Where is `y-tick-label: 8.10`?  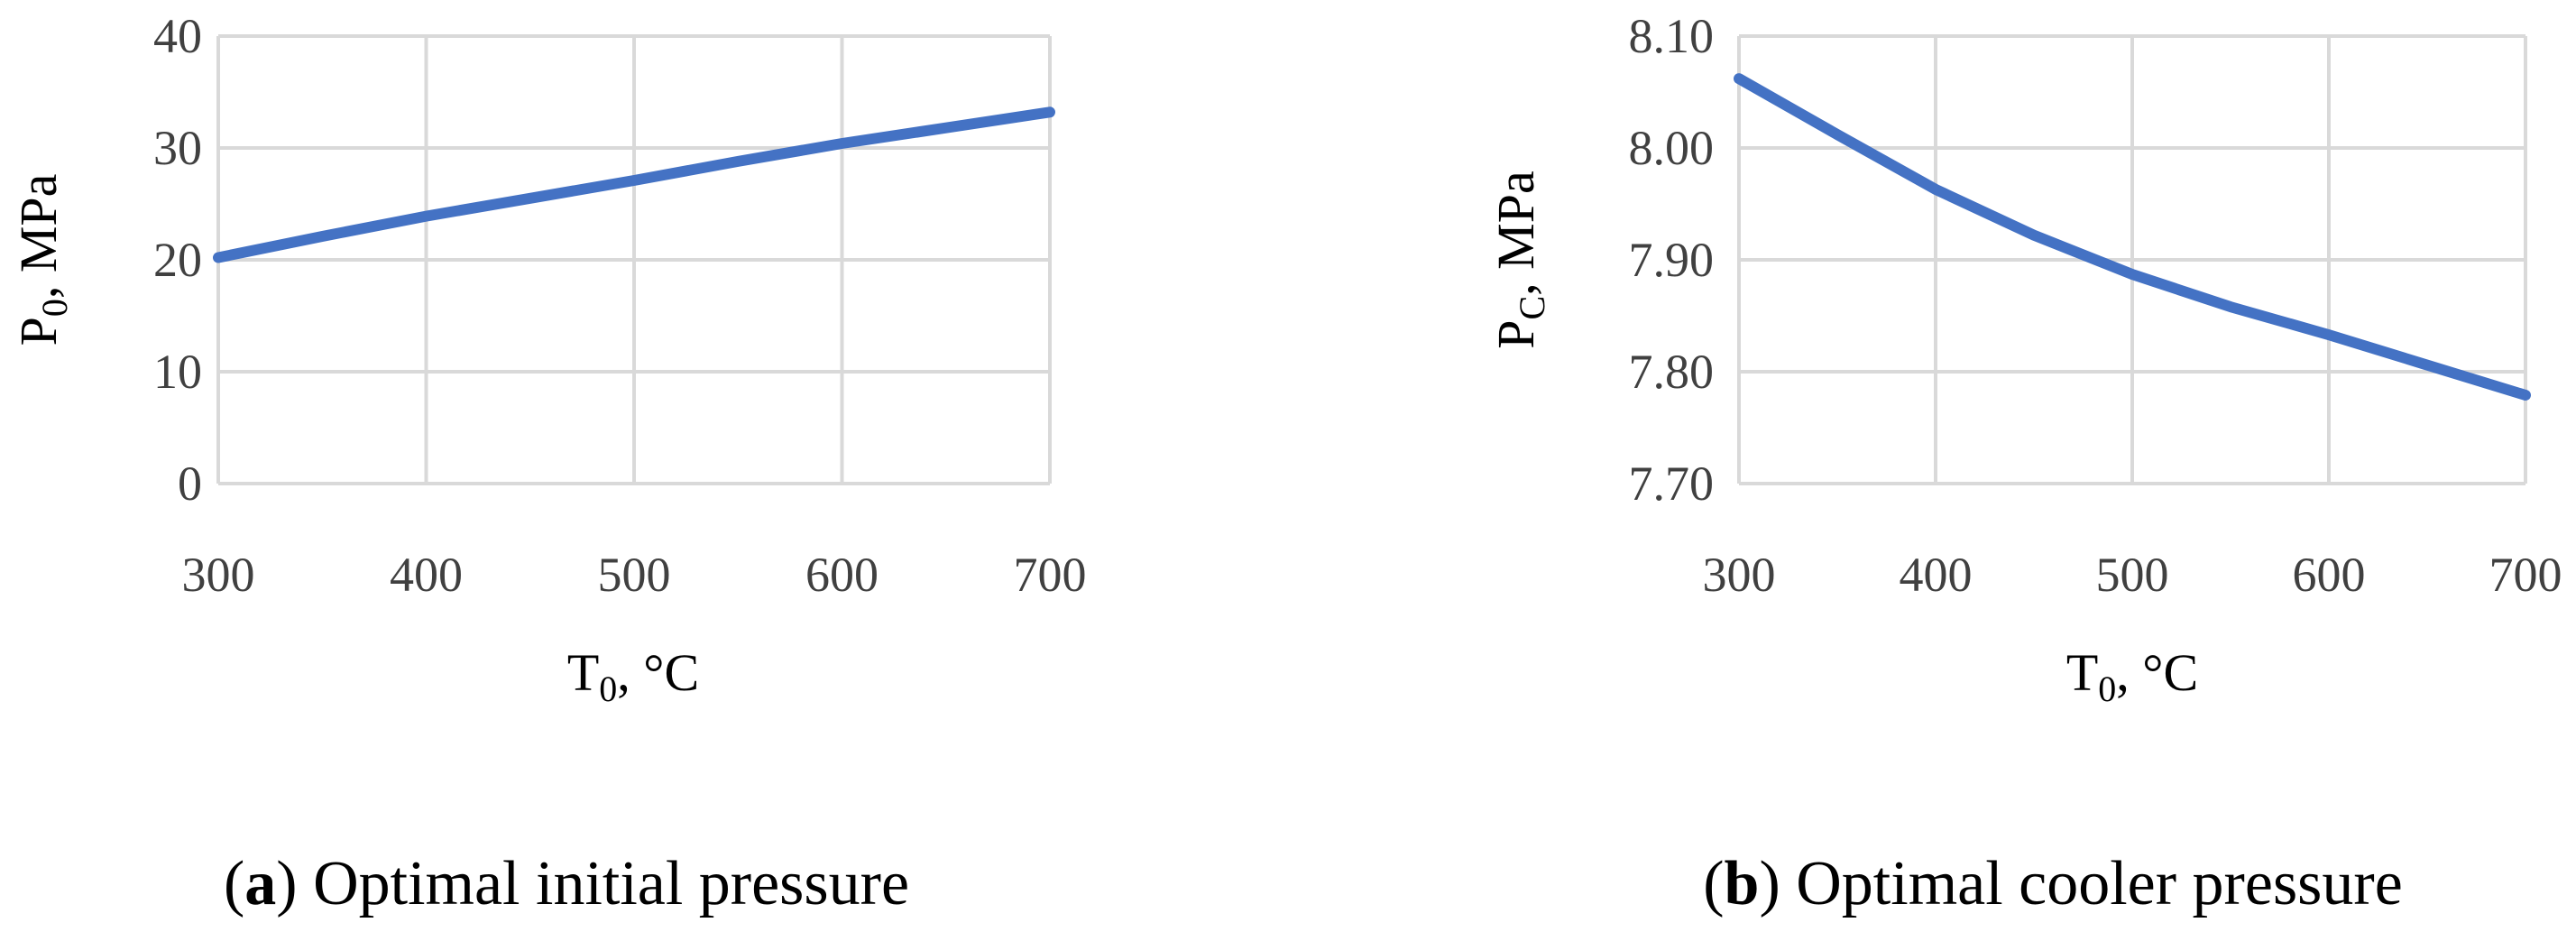 y-tick-label: 8.10 is located at coordinates (1672, 36).